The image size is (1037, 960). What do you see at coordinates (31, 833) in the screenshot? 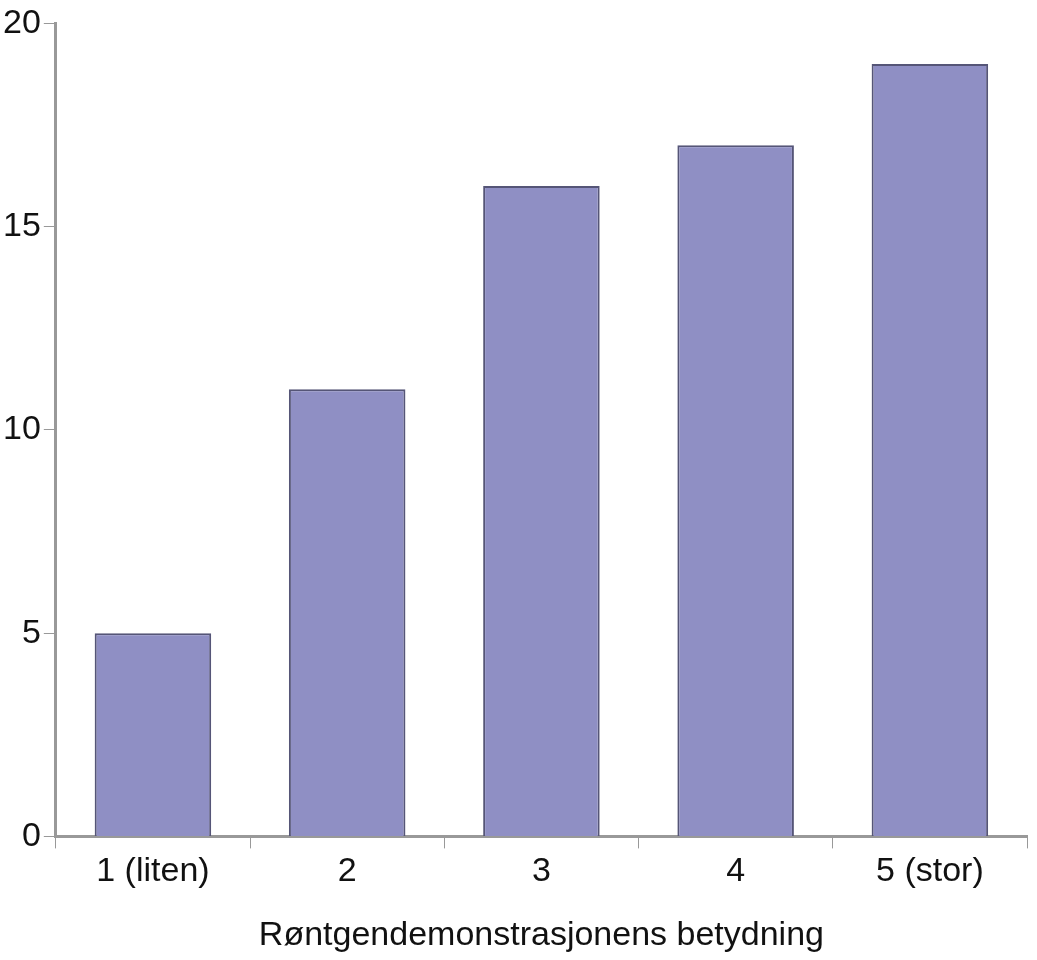
I see `y-tick-label: 0` at bounding box center [31, 833].